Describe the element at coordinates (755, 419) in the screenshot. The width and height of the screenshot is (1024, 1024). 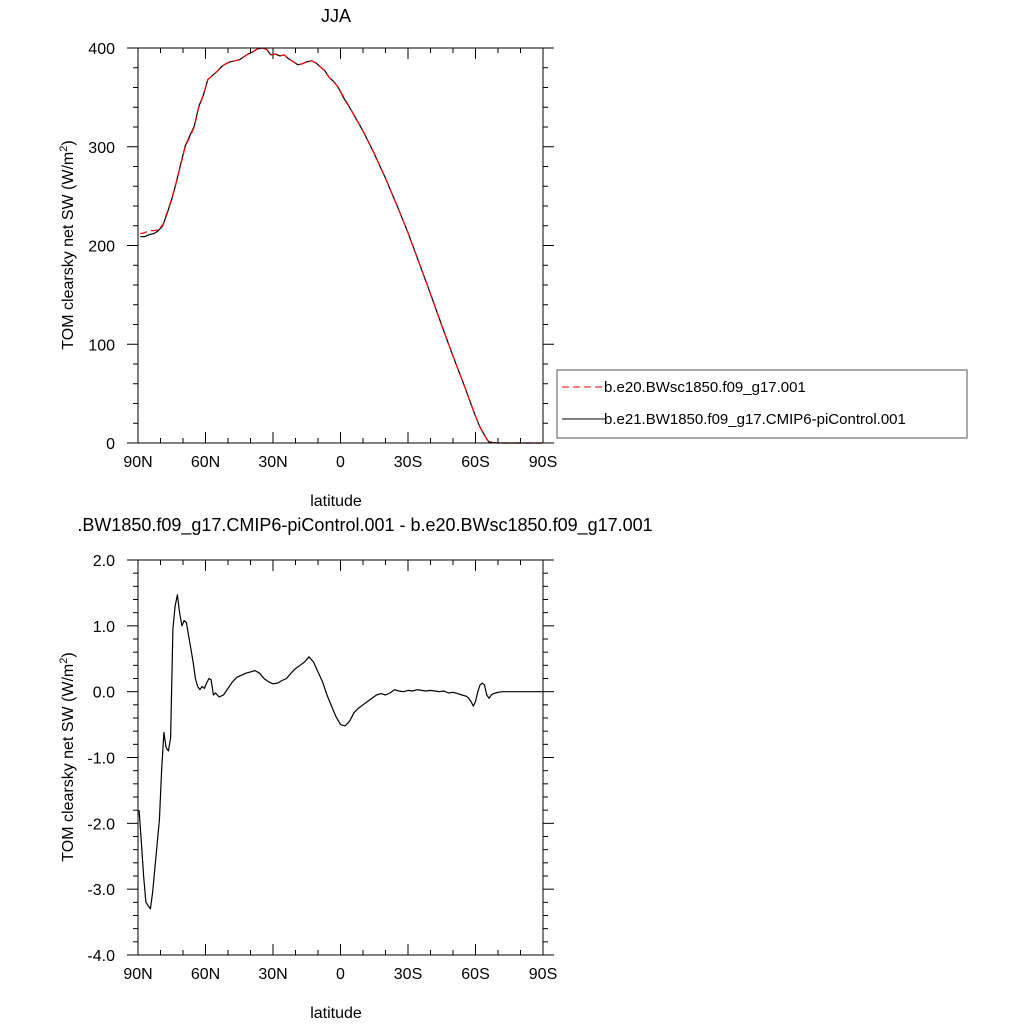
I see `legend-label-bw1850-picontrol: b.e21.BW1850.f09_g17.CMIP6-piControl.001` at that location.